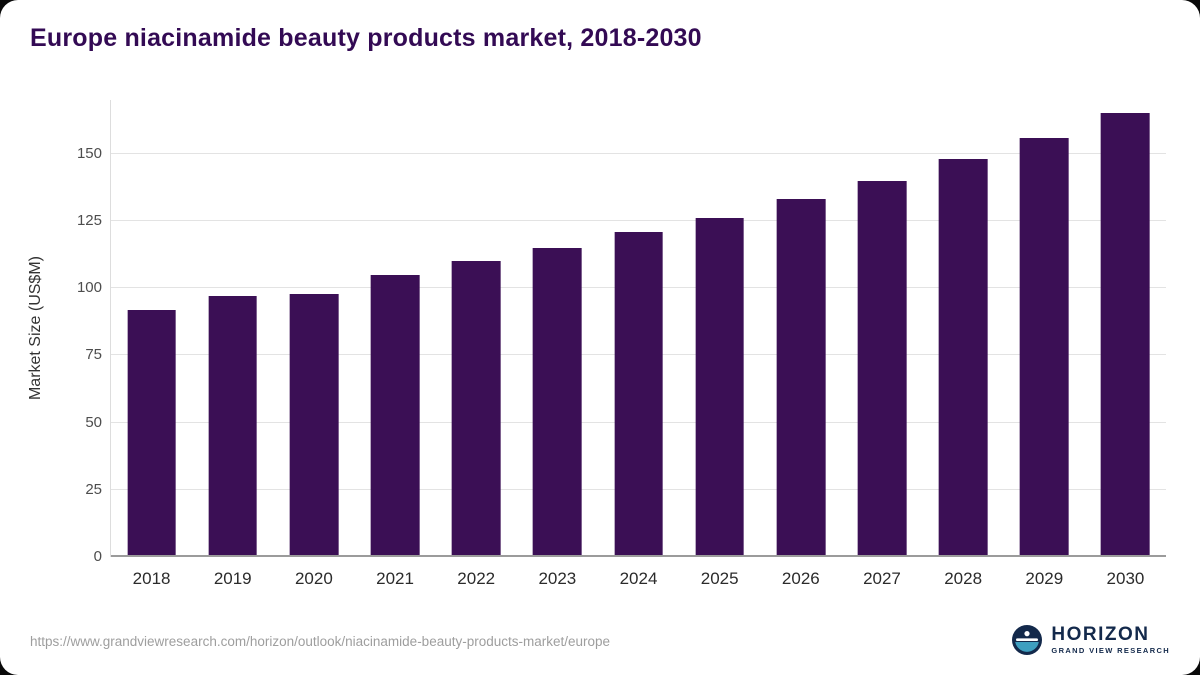  Describe the element at coordinates (963, 578) in the screenshot. I see `x-tick-label: 2028` at that location.